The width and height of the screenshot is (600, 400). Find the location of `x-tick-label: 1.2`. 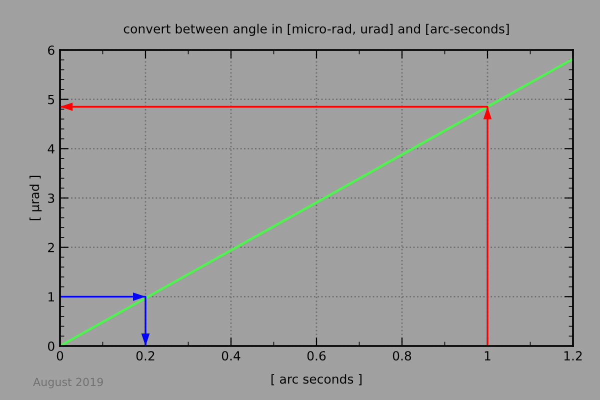

x-tick-label: 1.2 is located at coordinates (573, 355).